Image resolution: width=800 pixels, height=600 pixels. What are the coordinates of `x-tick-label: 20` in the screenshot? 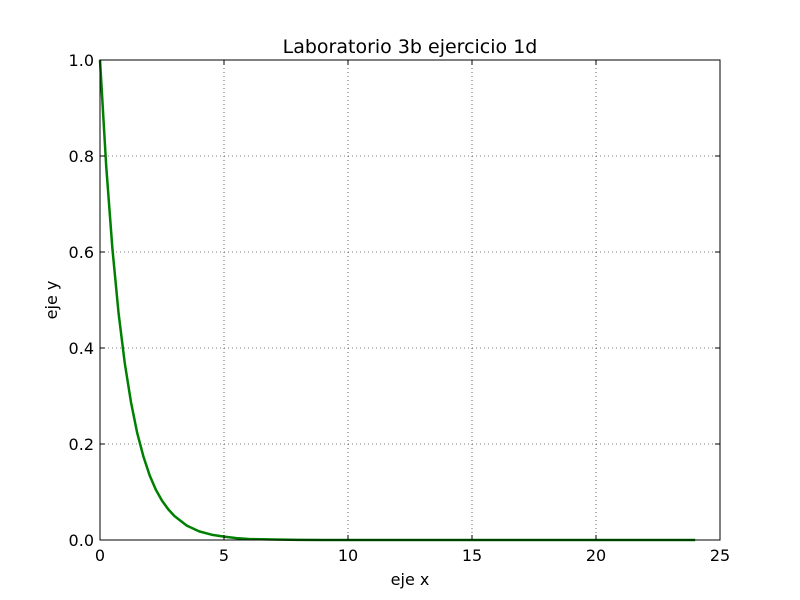 It's located at (596, 555).